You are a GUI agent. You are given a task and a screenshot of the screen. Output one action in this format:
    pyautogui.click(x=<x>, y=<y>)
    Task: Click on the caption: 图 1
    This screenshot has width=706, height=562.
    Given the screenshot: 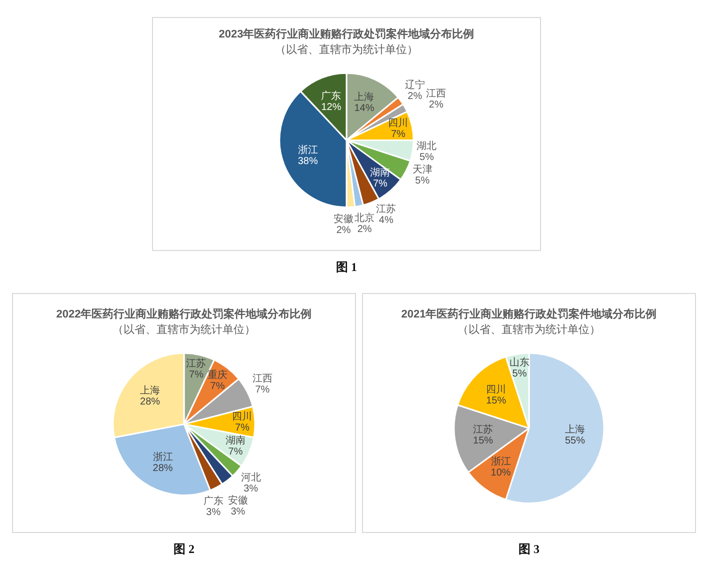 What is the action you would take?
    pyautogui.click(x=346, y=267)
    